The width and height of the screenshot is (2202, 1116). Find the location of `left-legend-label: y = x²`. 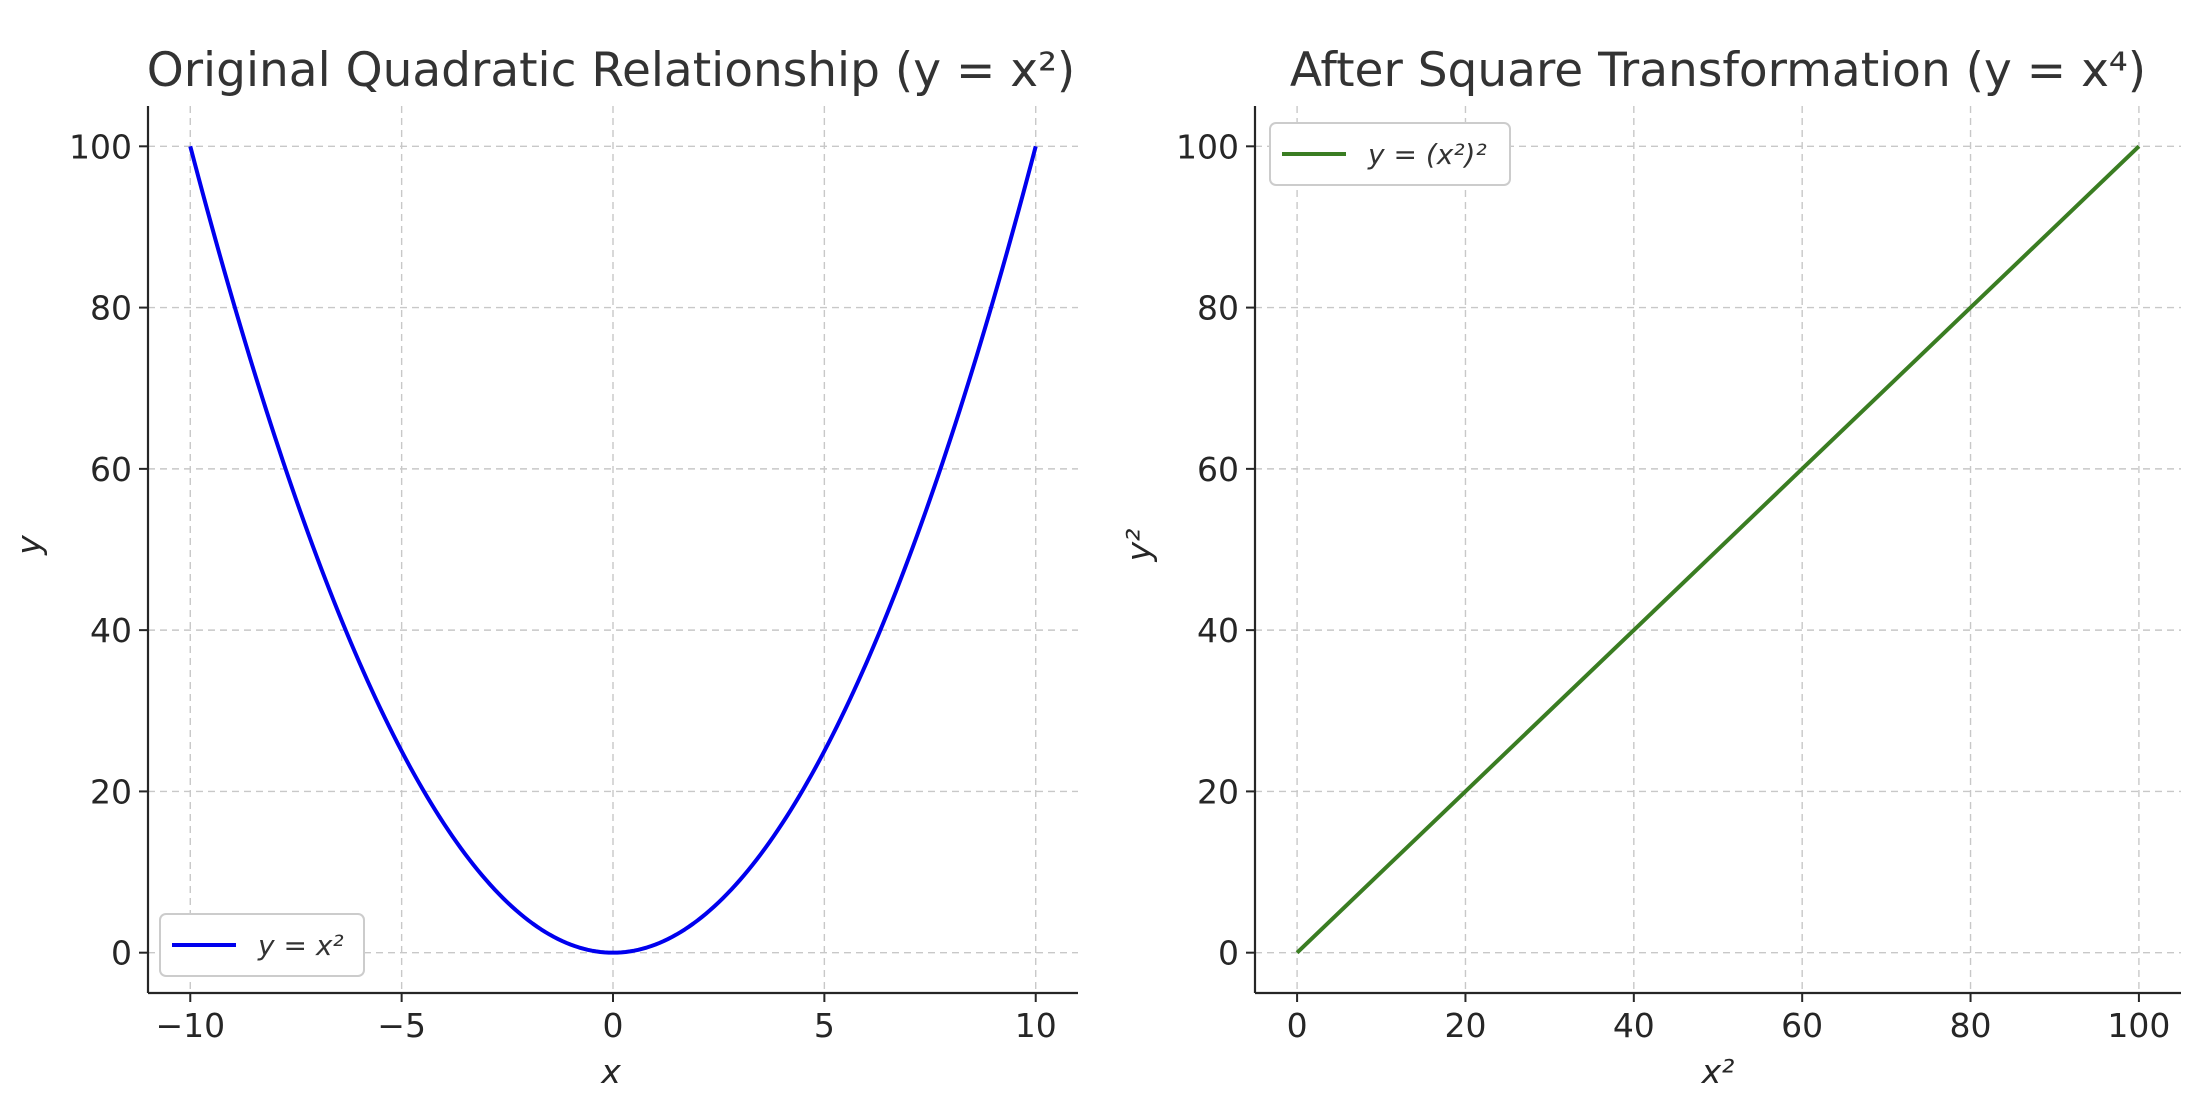

left-legend-label: y = x² is located at coordinates (300, 945).